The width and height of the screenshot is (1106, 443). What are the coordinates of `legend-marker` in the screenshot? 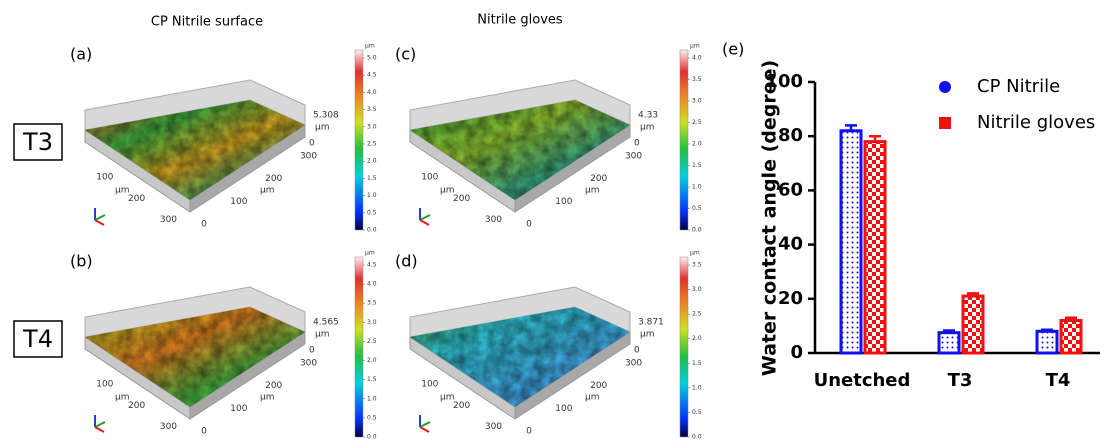 It's located at (945, 123).